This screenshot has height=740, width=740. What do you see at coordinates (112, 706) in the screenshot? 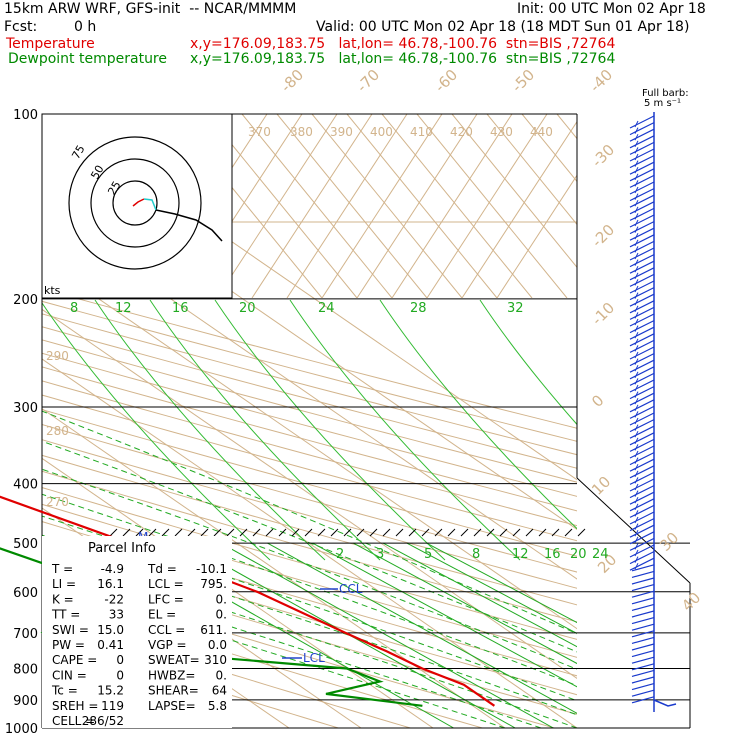
I see `parcel-value-left: 119` at bounding box center [112, 706].